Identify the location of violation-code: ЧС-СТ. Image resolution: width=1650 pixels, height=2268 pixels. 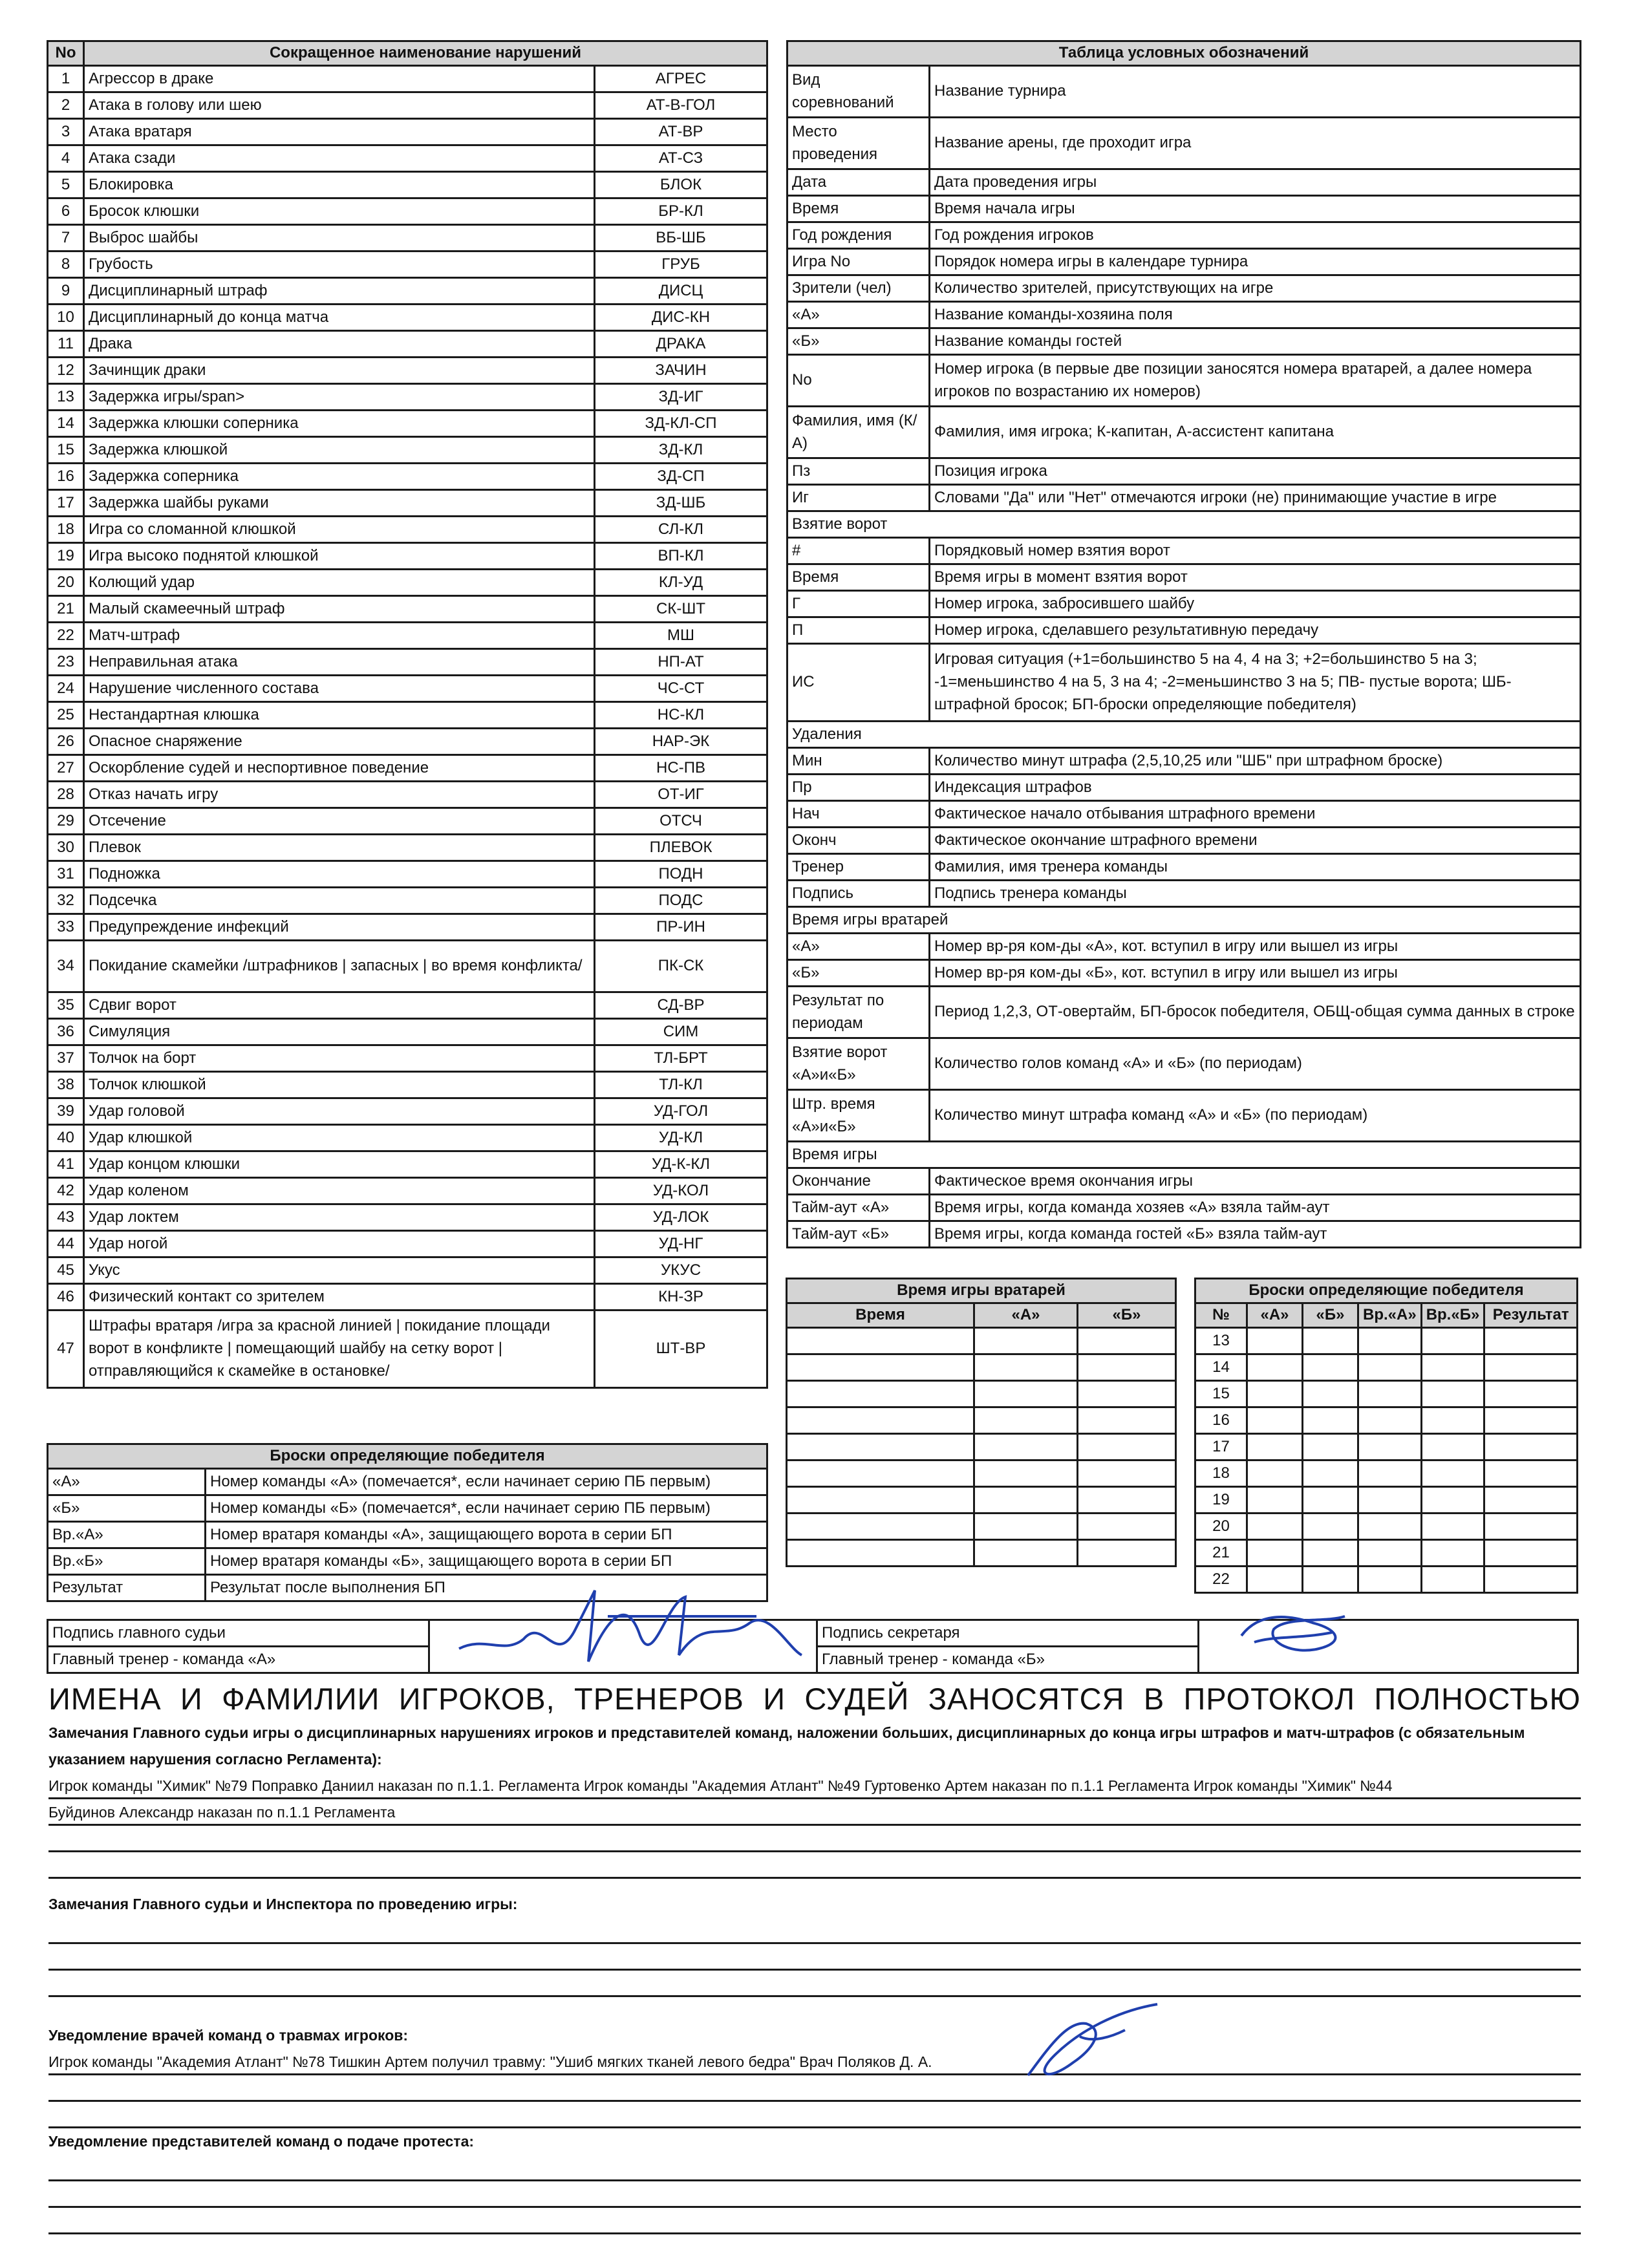
(681, 689).